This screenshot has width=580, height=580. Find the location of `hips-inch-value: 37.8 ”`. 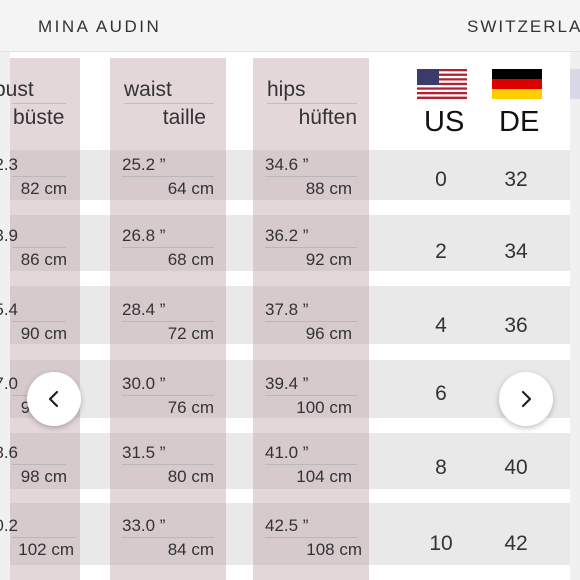

hips-inch-value: 37.8 ” is located at coordinates (287, 309).